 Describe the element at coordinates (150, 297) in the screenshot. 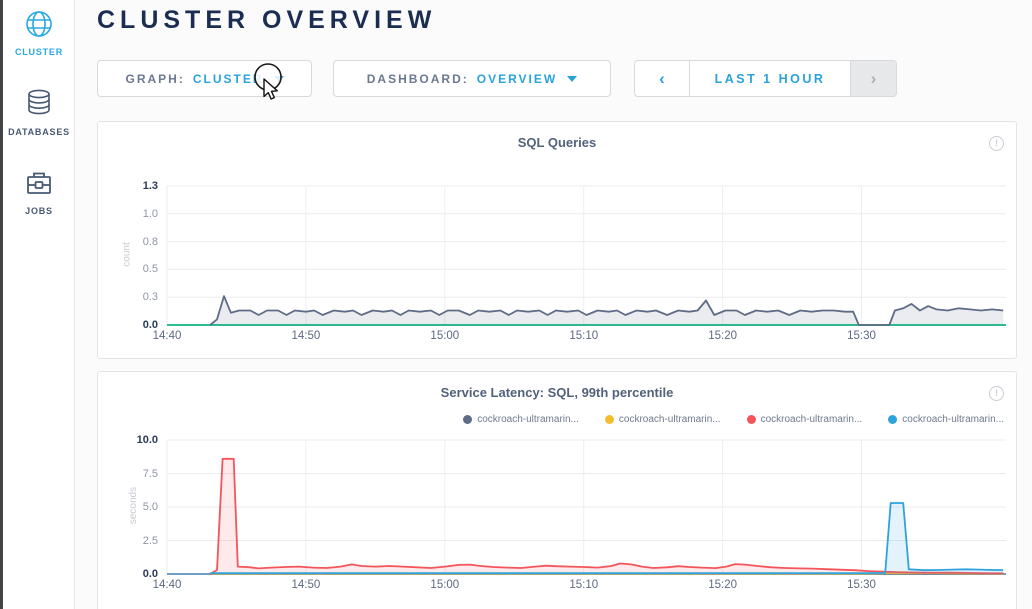

I see `y-axis-tick: 0.3` at that location.